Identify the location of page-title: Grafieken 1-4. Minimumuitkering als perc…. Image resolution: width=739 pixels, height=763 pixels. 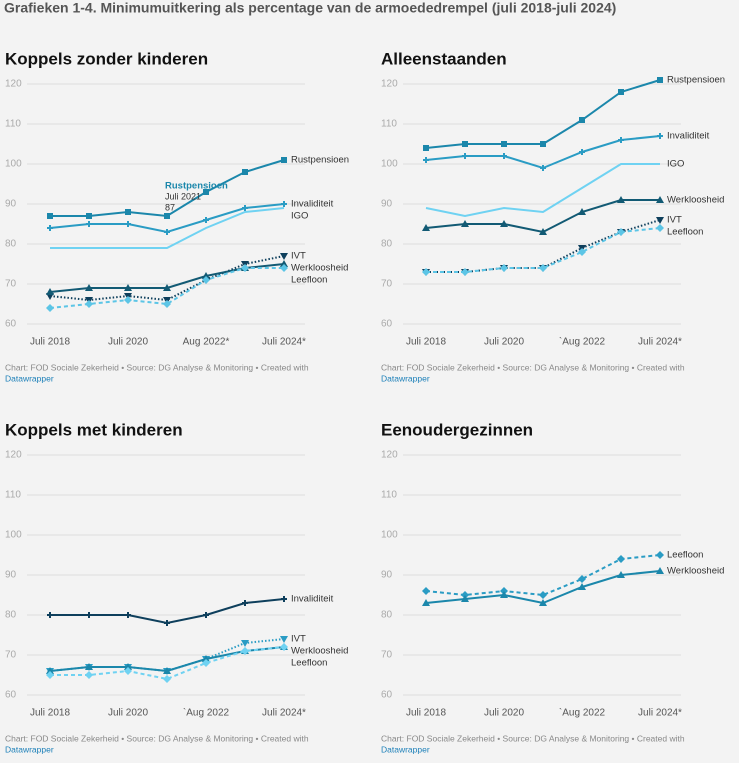
(310, 8).